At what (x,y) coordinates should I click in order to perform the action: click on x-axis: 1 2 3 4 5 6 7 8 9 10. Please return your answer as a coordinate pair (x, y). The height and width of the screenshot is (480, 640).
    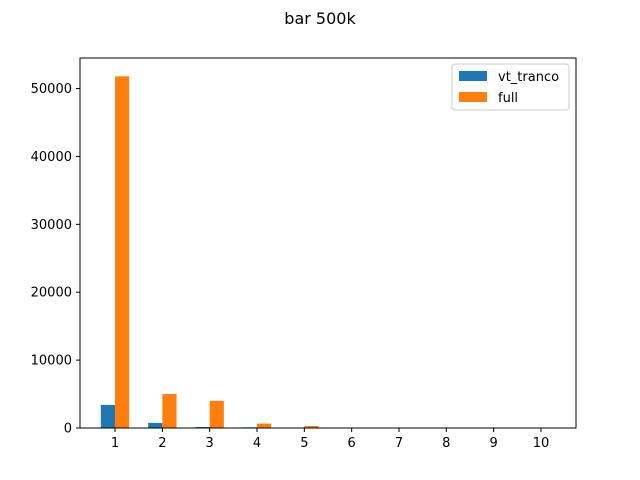
    Looking at the image, I should click on (330, 439).